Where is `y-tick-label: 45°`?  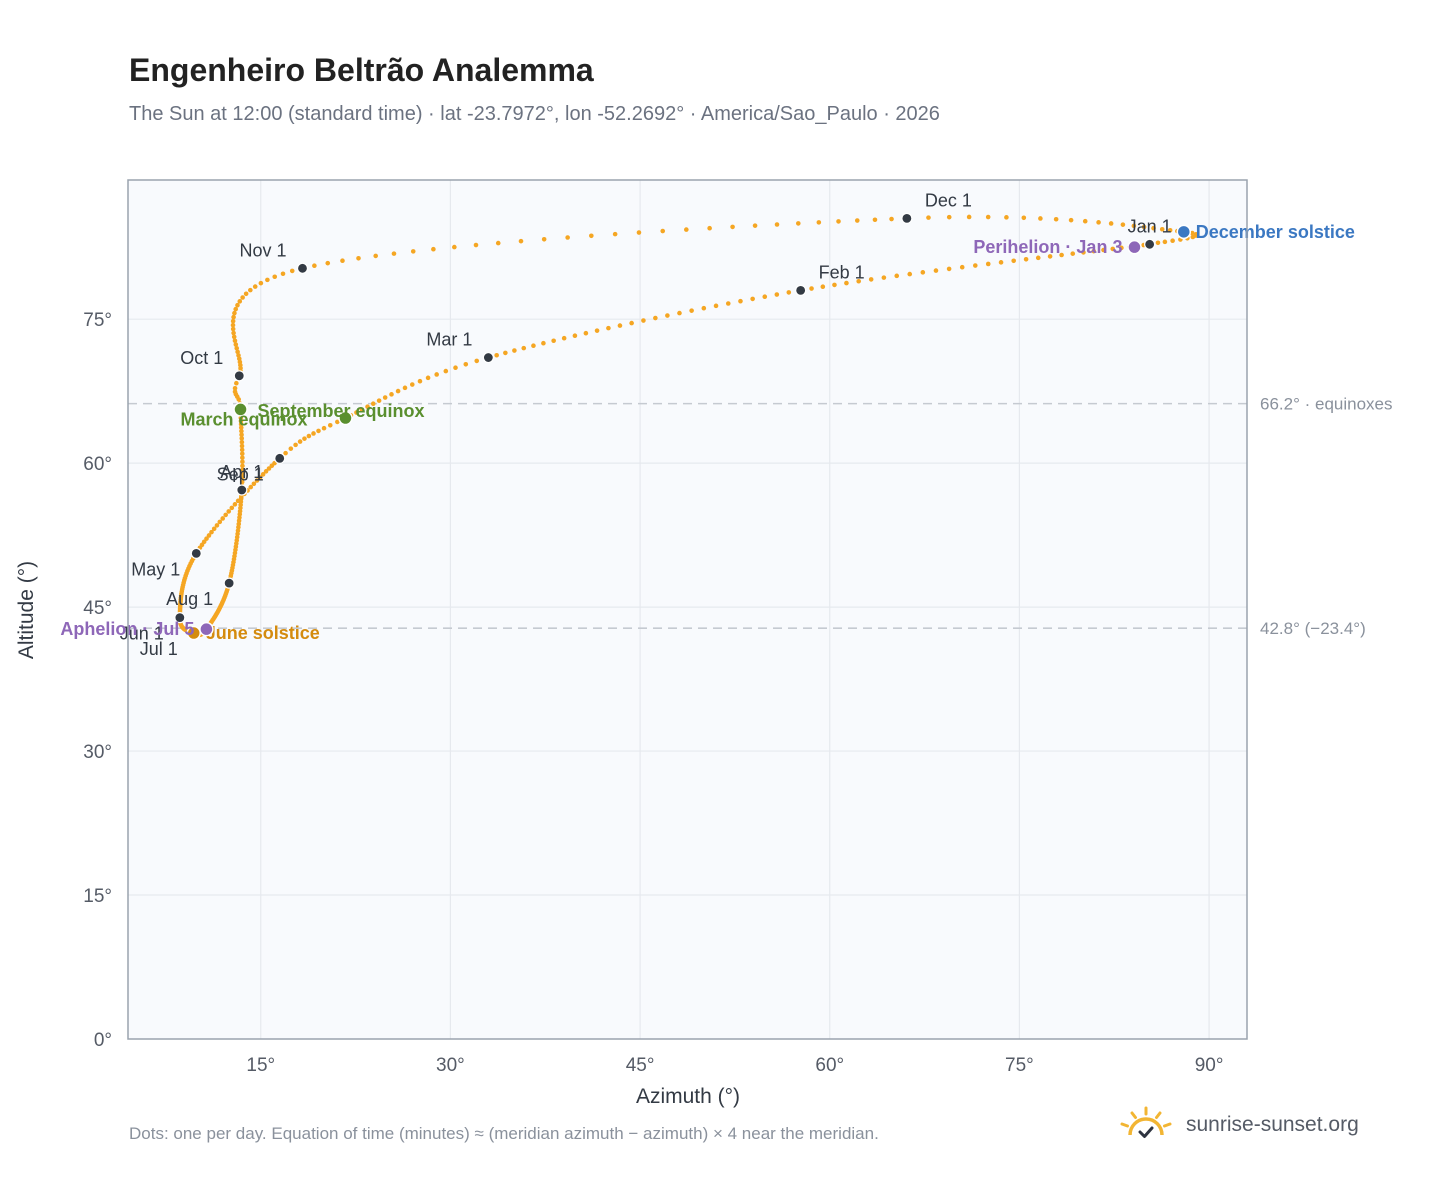
y-tick-label: 45° is located at coordinates (97, 608).